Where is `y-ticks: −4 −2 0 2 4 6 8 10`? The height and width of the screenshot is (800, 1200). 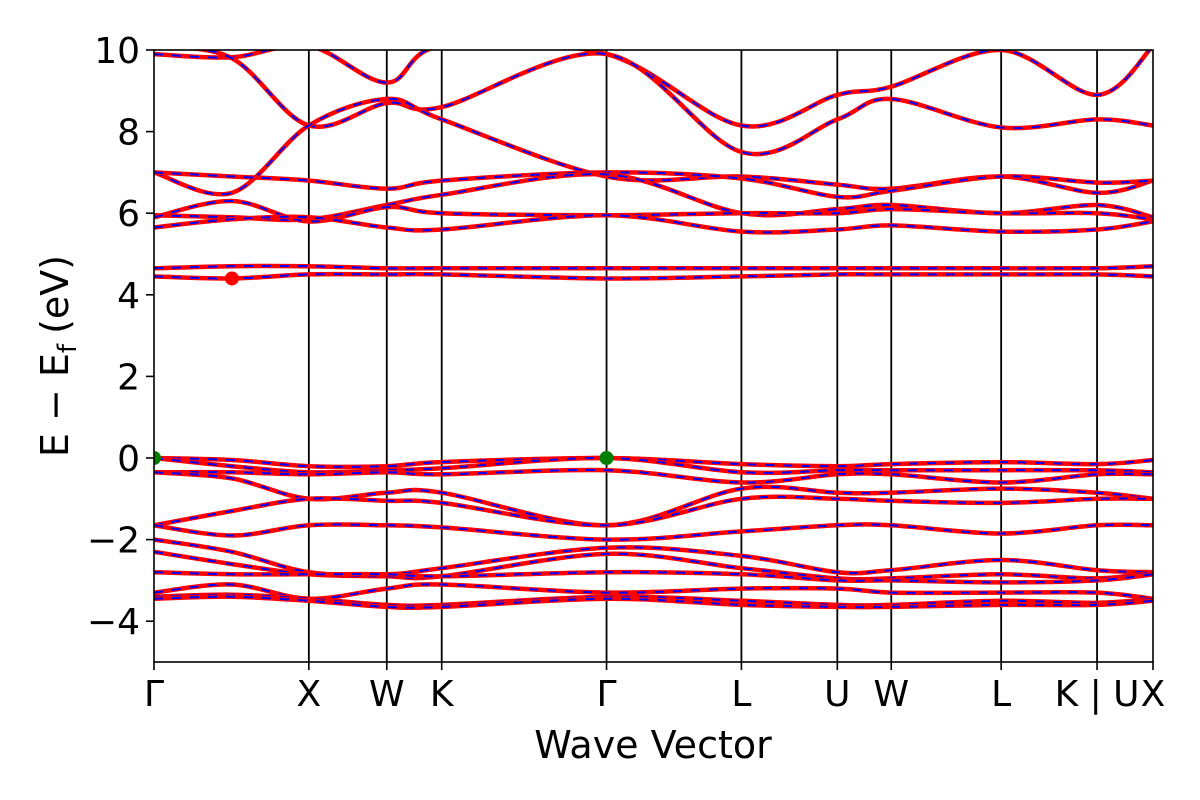
y-ticks: −4 −2 0 2 4 6 8 10 is located at coordinates (120, 337).